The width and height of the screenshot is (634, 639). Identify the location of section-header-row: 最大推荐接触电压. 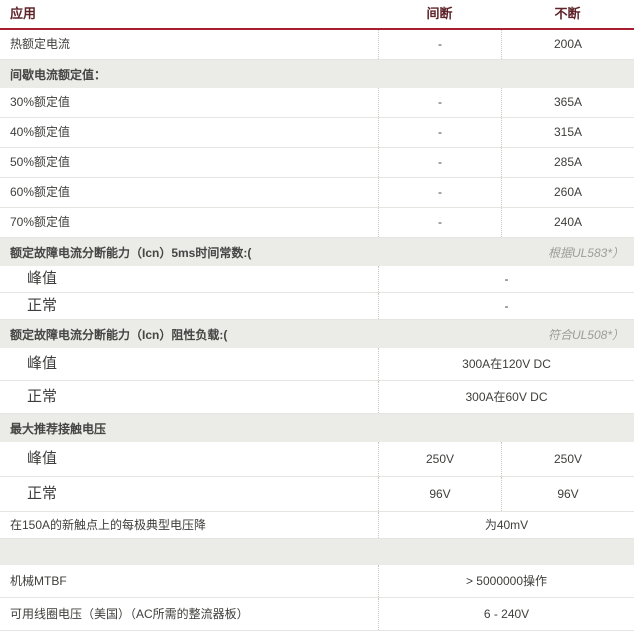
(317, 428).